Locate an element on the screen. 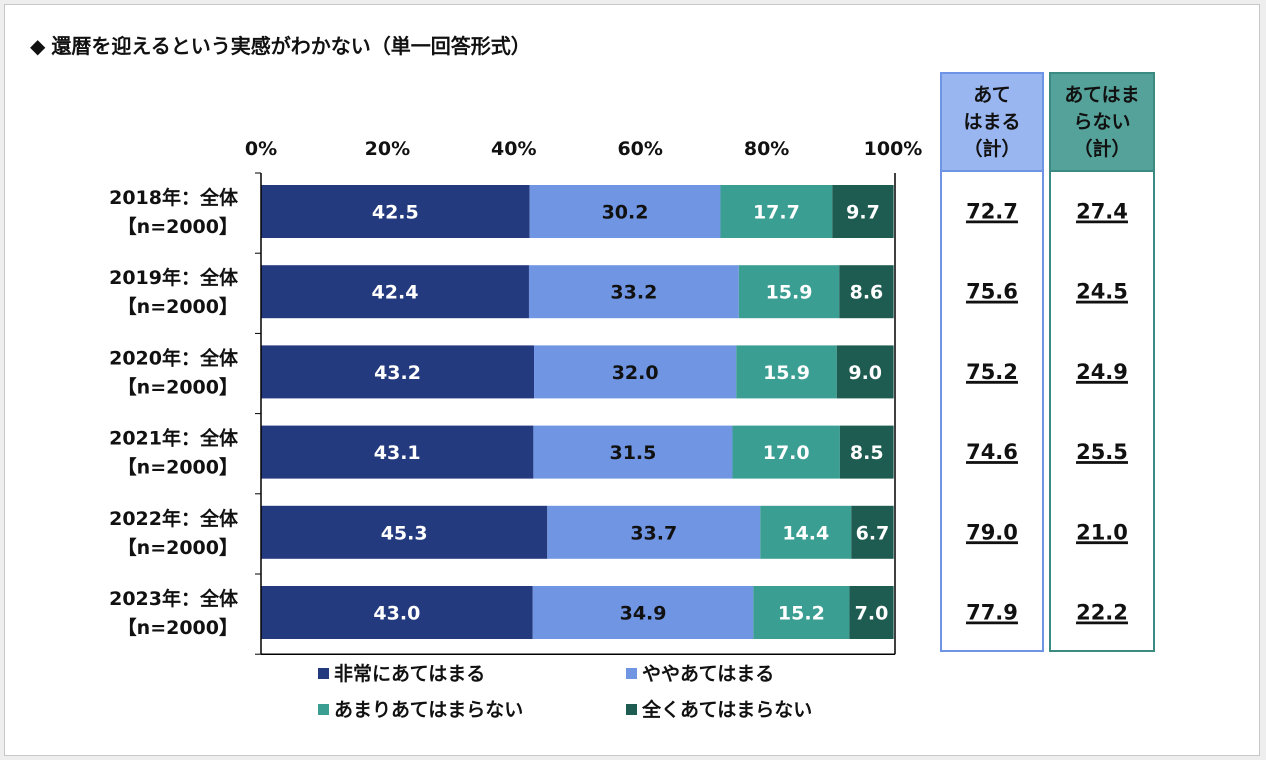  data-label: 14.4 is located at coordinates (805, 533).